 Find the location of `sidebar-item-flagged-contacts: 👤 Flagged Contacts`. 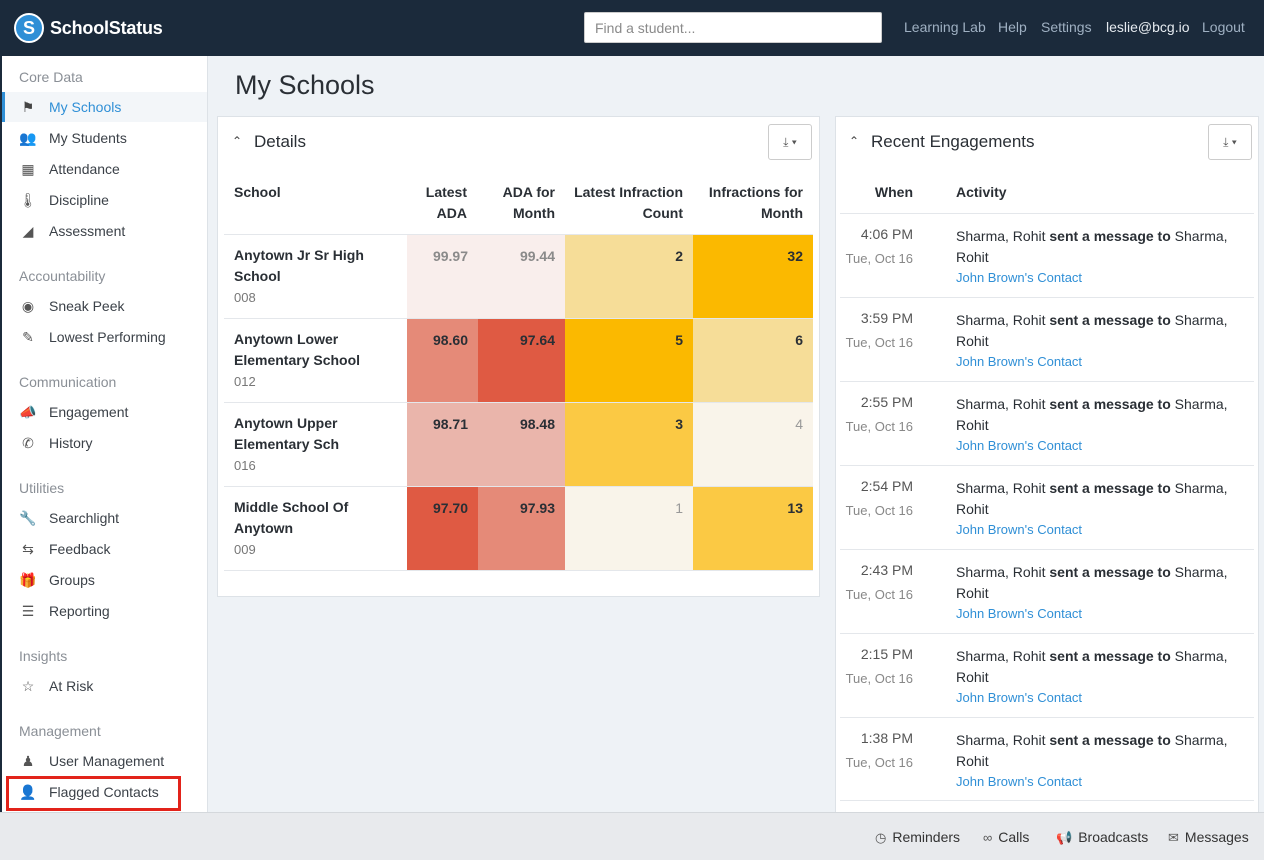

sidebar-item-flagged-contacts: 👤 Flagged Contacts is located at coordinates (104, 792).